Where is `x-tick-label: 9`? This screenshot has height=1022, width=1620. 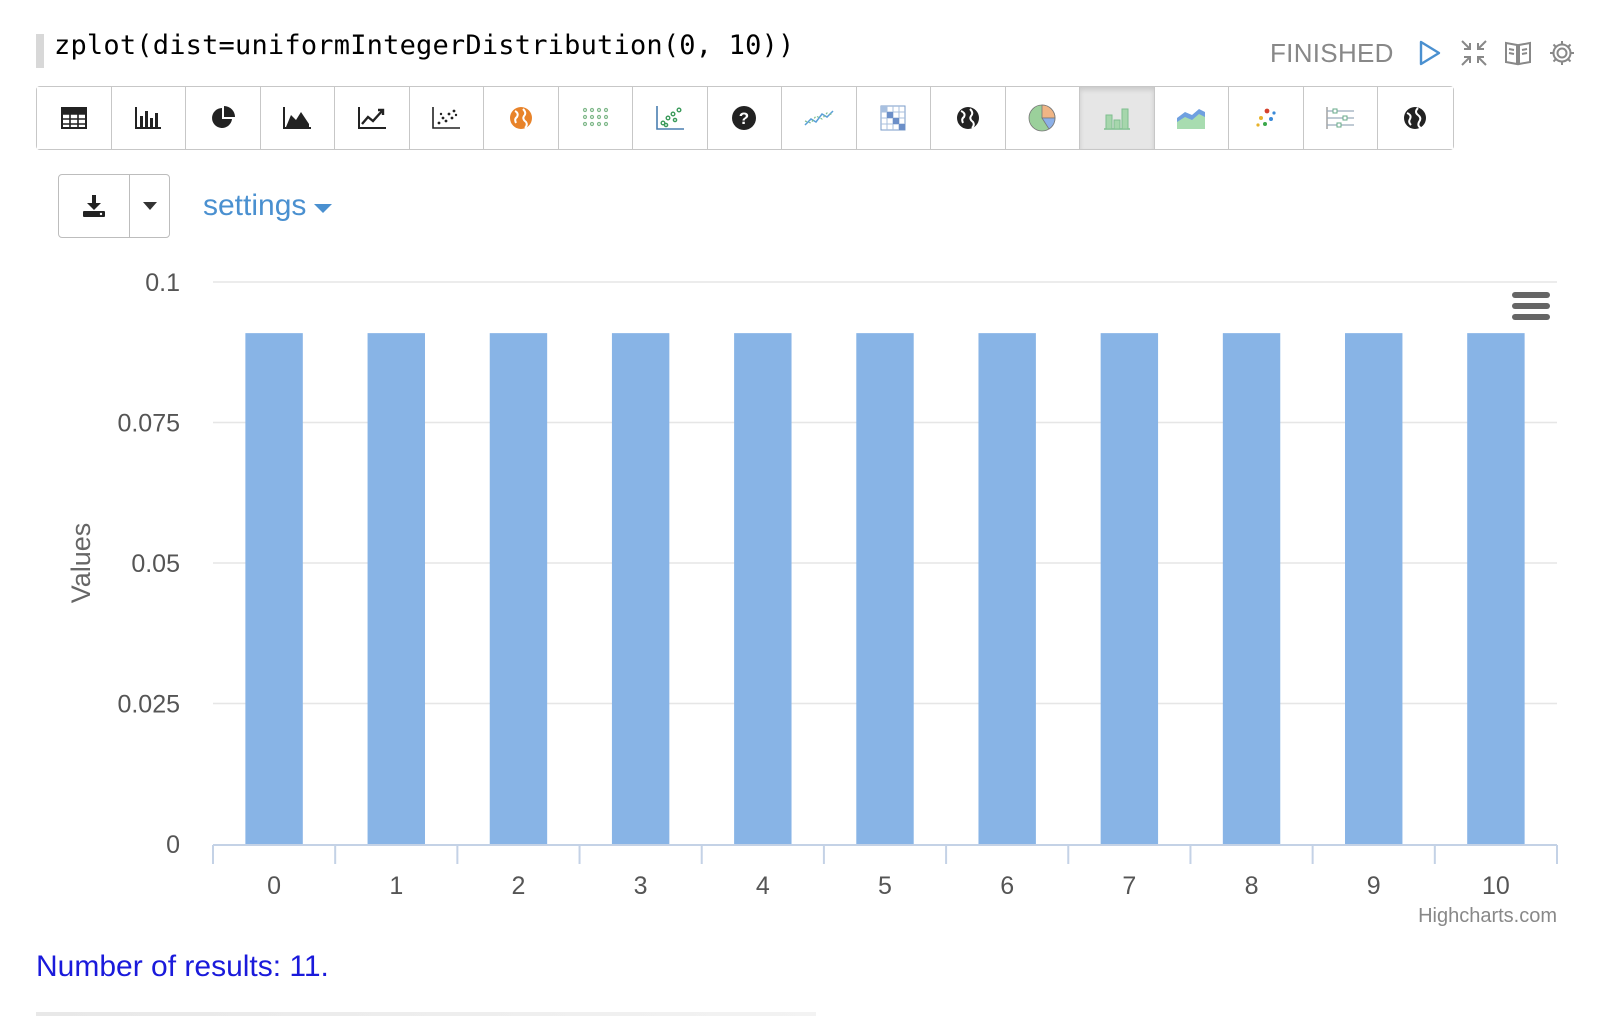
x-tick-label: 9 is located at coordinates (1374, 886).